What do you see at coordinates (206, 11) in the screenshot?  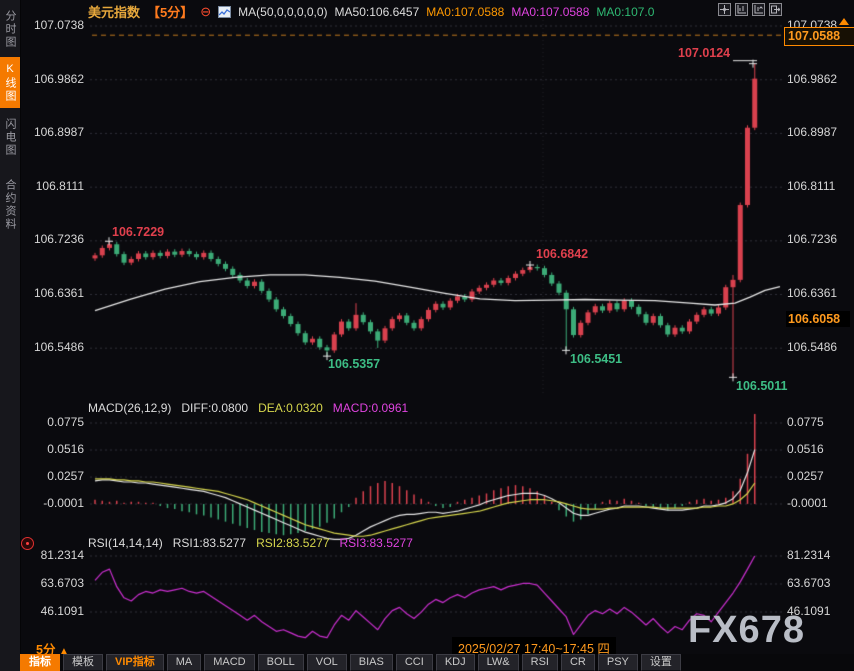 I see `collapse-icon: ⊖` at bounding box center [206, 11].